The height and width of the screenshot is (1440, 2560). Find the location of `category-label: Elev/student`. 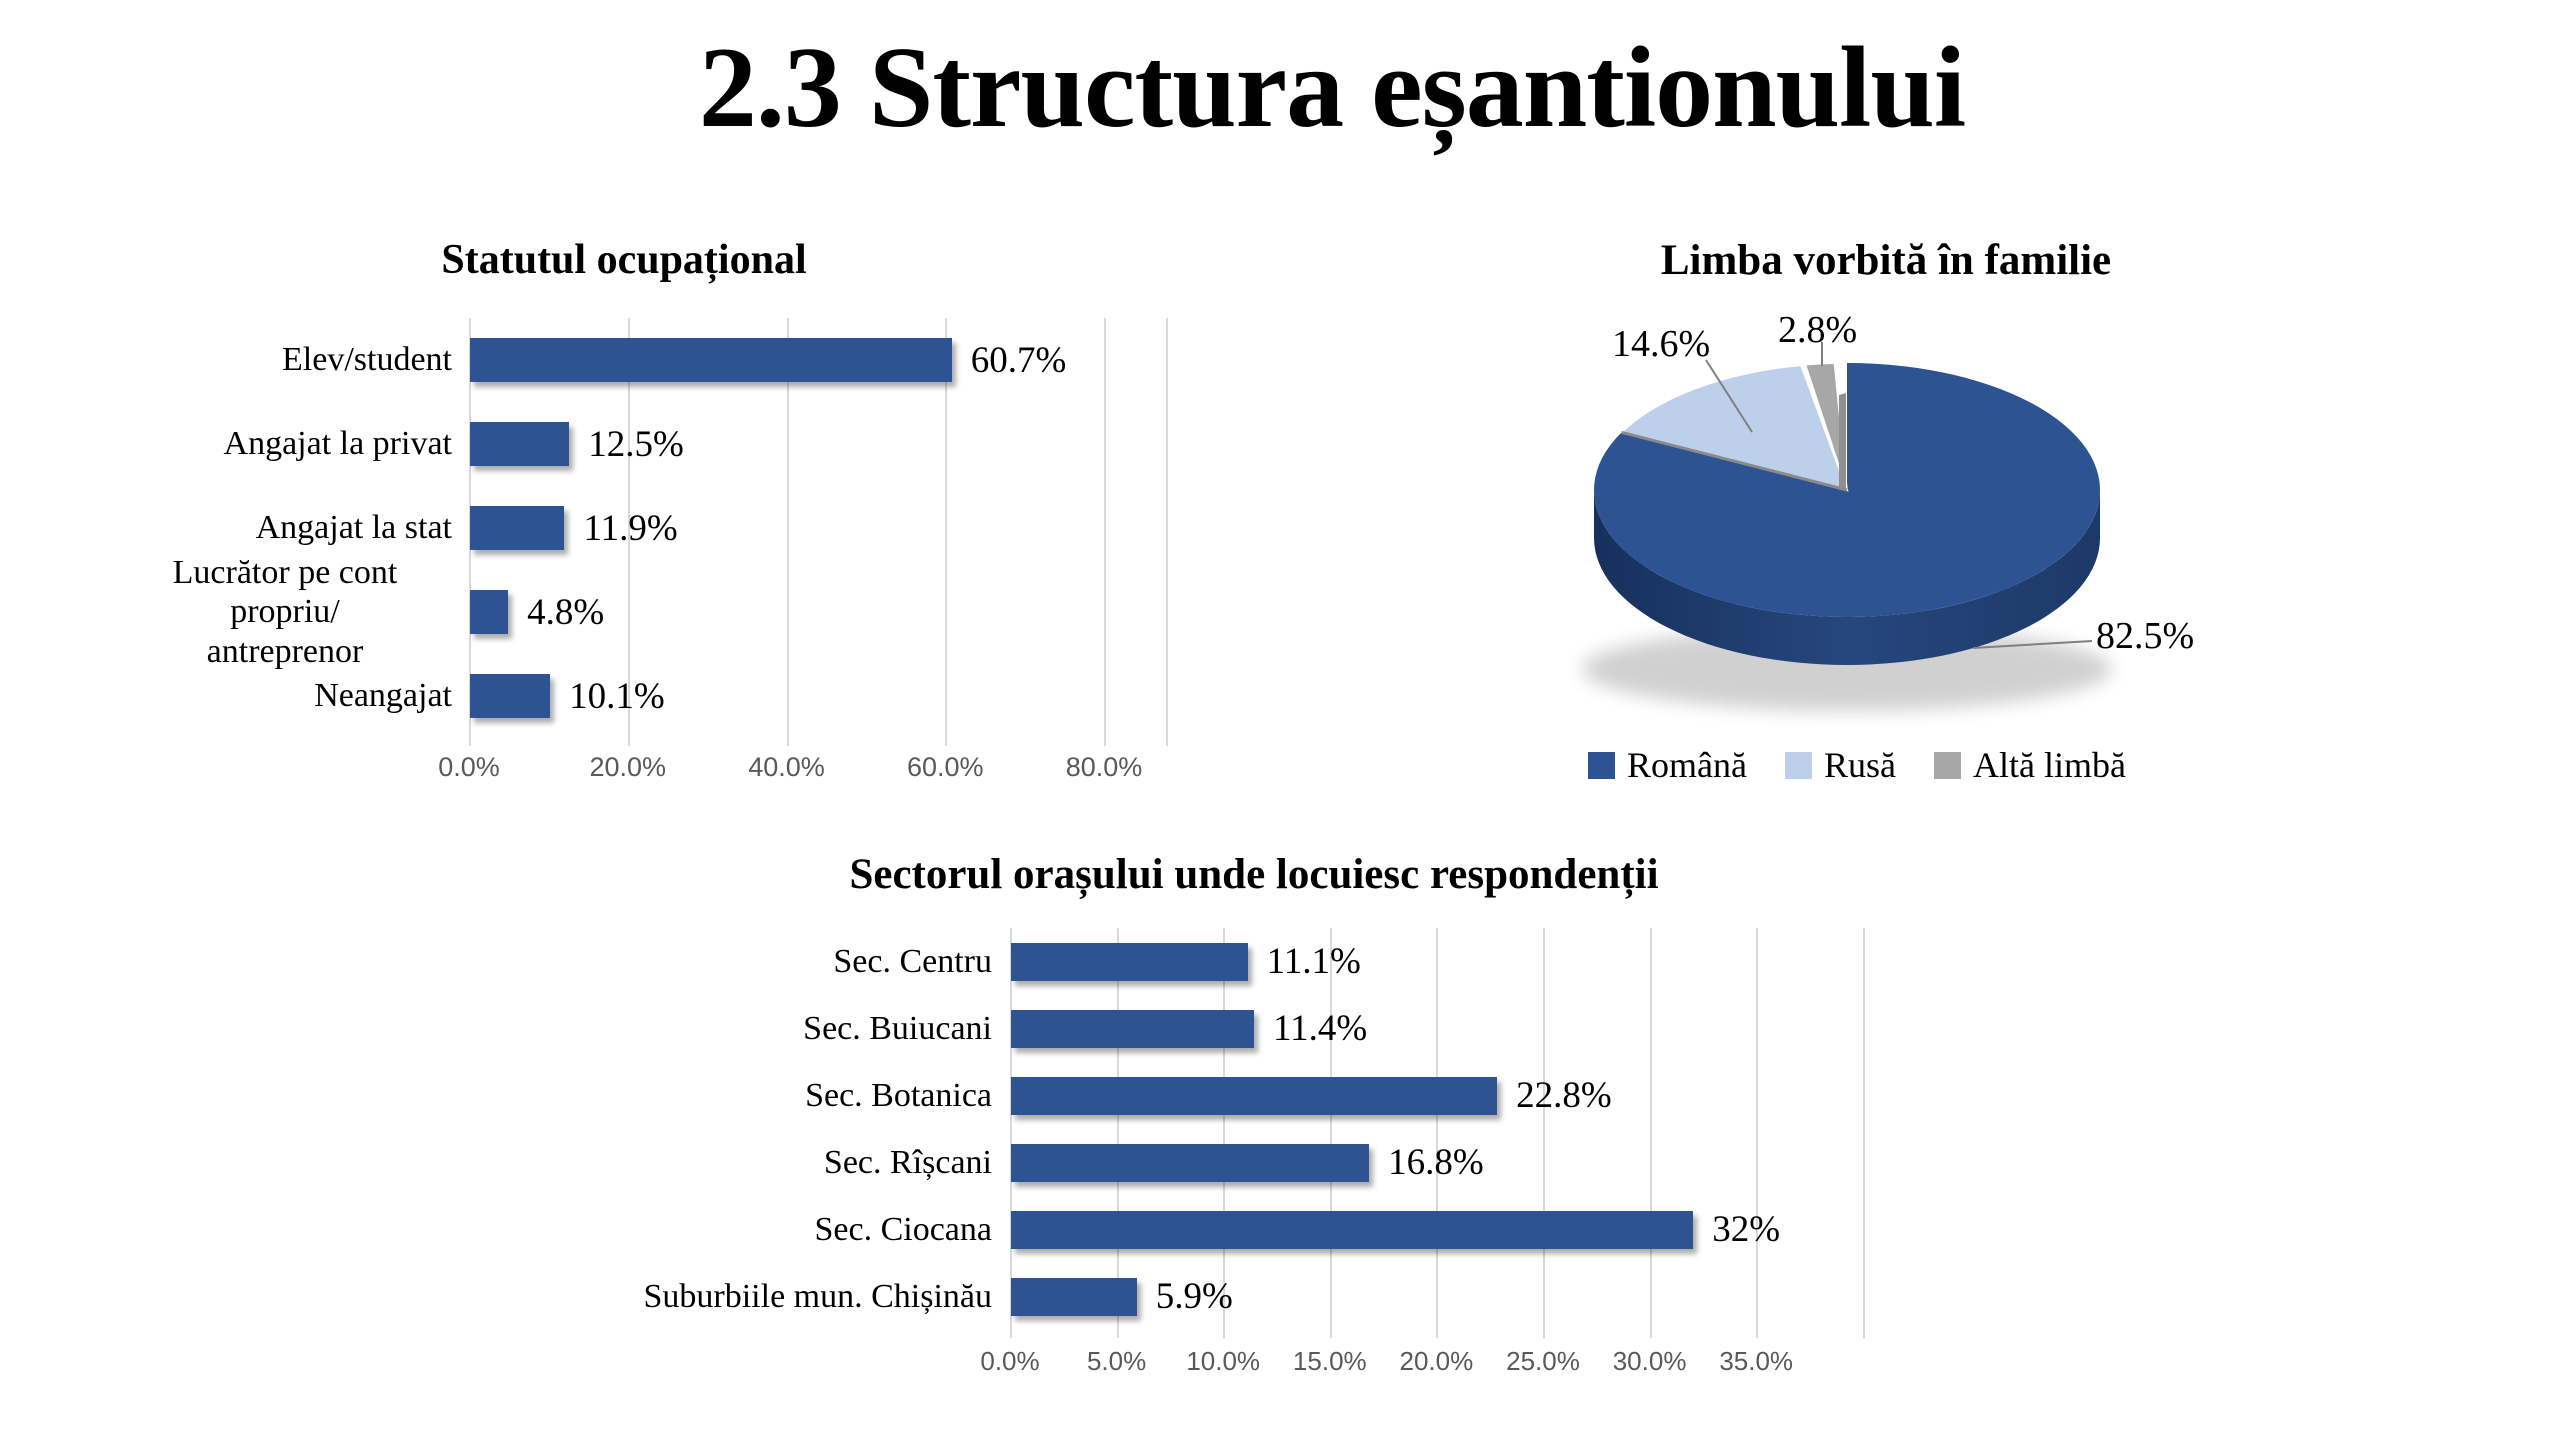

category-label: Elev/student is located at coordinates (285, 360).